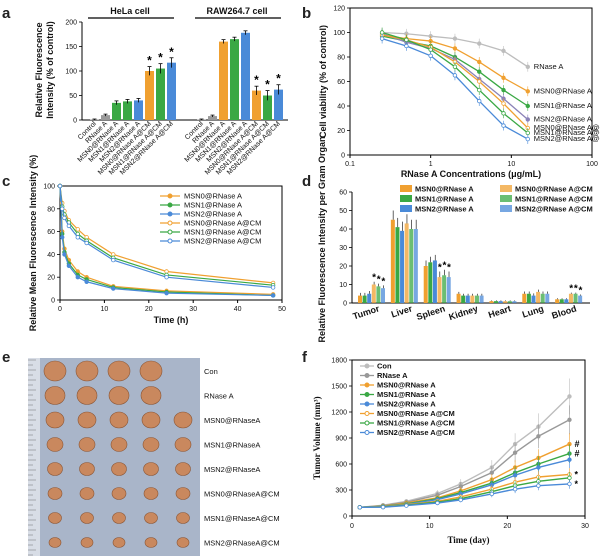 This screenshot has width=600, height=559. I want to click on b-x-tick-label: 100, so click(592, 164).